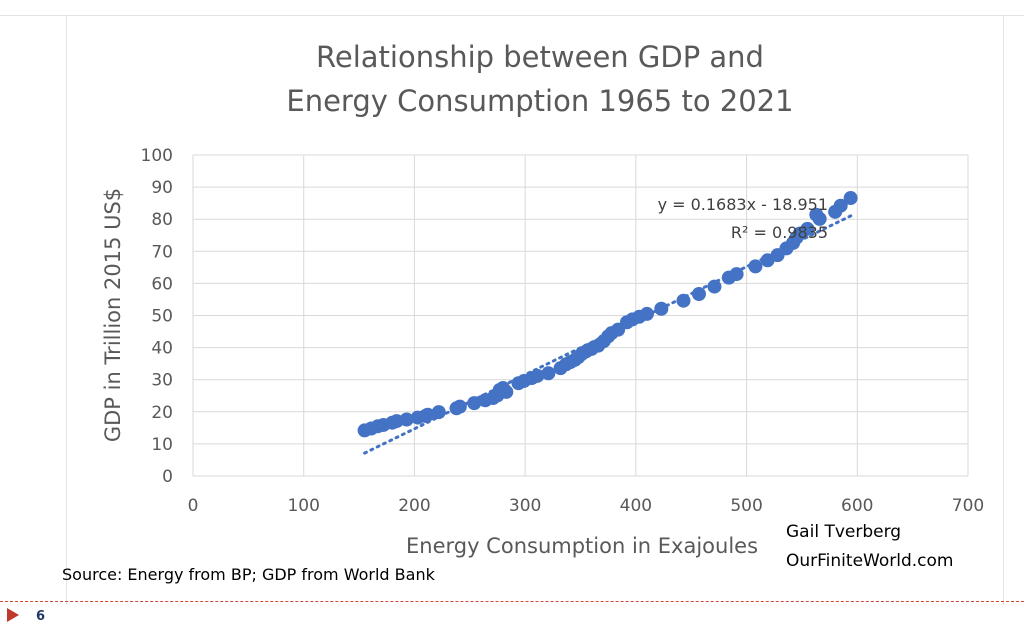  Describe the element at coordinates (512, 15) in the screenshot. I see `slide-top-border` at that location.